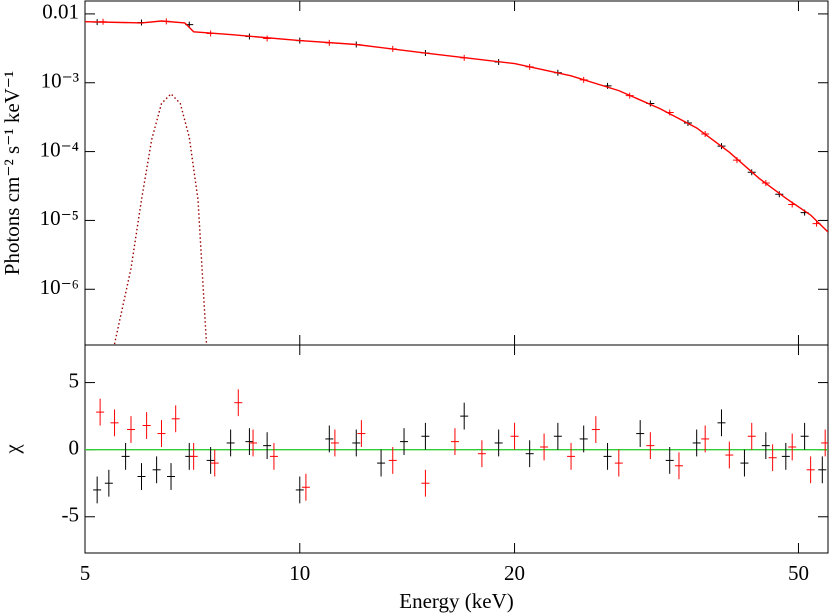 The width and height of the screenshot is (830, 616). I want to click on y-tick-label: 10⁻⁶, so click(59, 287).